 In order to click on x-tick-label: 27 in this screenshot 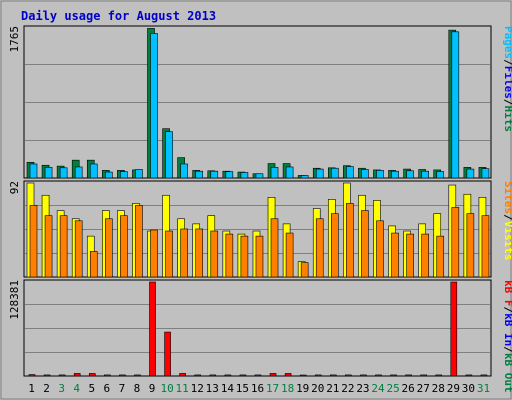, I will do `click(423, 388)`.